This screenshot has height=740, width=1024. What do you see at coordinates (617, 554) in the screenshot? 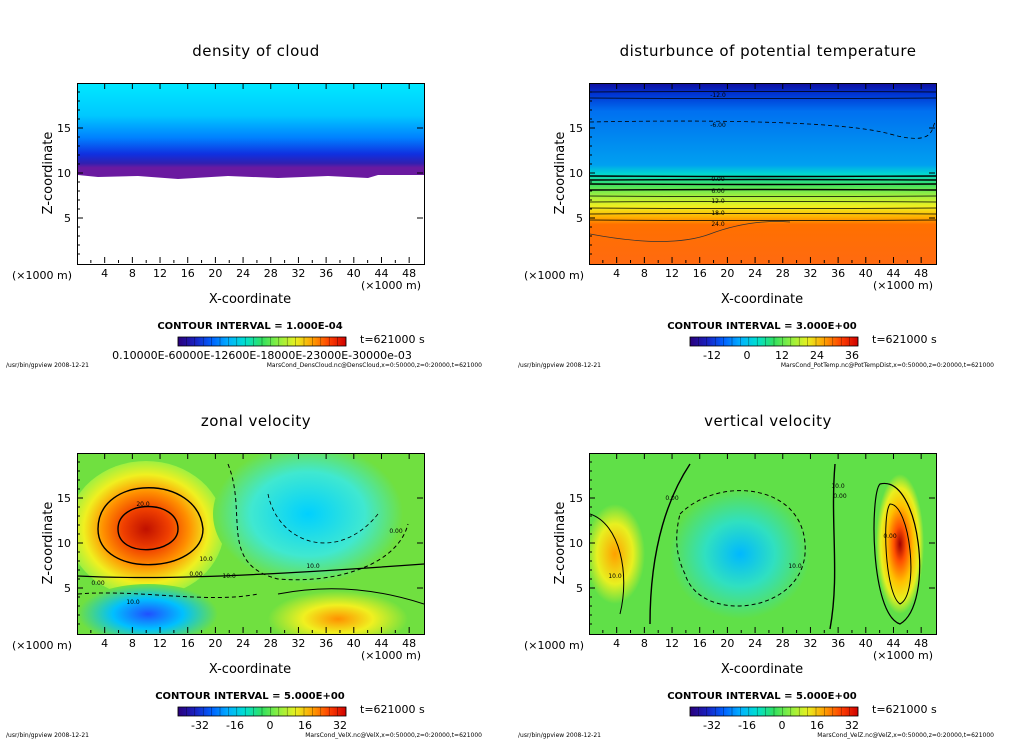
I see `updraft-region` at bounding box center [617, 554].